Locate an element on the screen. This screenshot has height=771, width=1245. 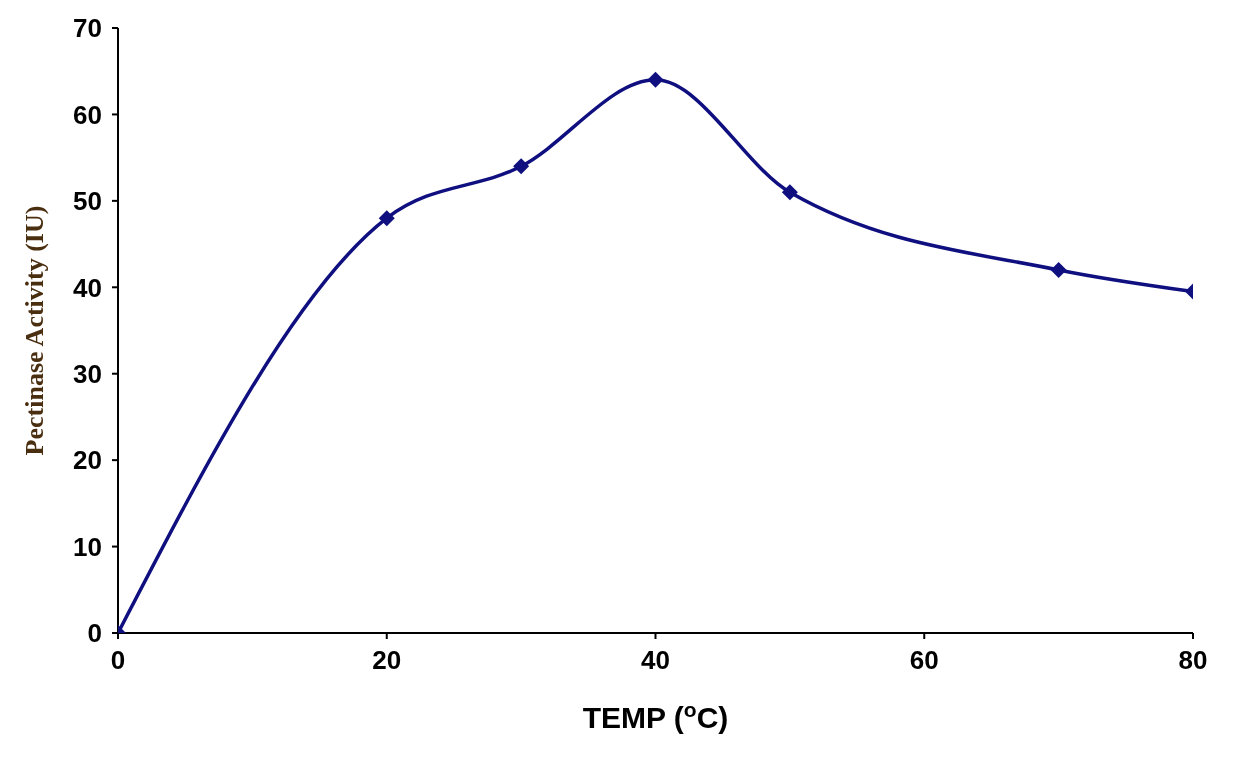
y-tick-label: 0 is located at coordinates (94, 633).